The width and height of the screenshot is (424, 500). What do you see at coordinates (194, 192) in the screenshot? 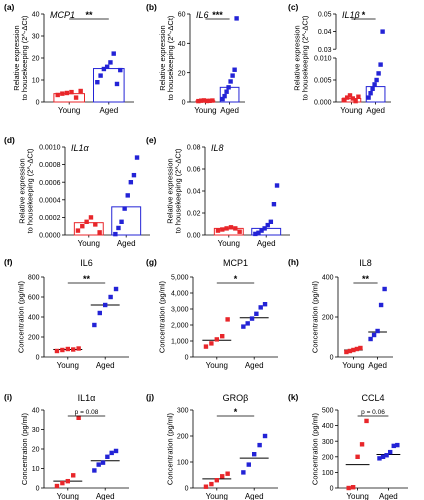
I see `y-tick-label: 0.04` at bounding box center [194, 192].